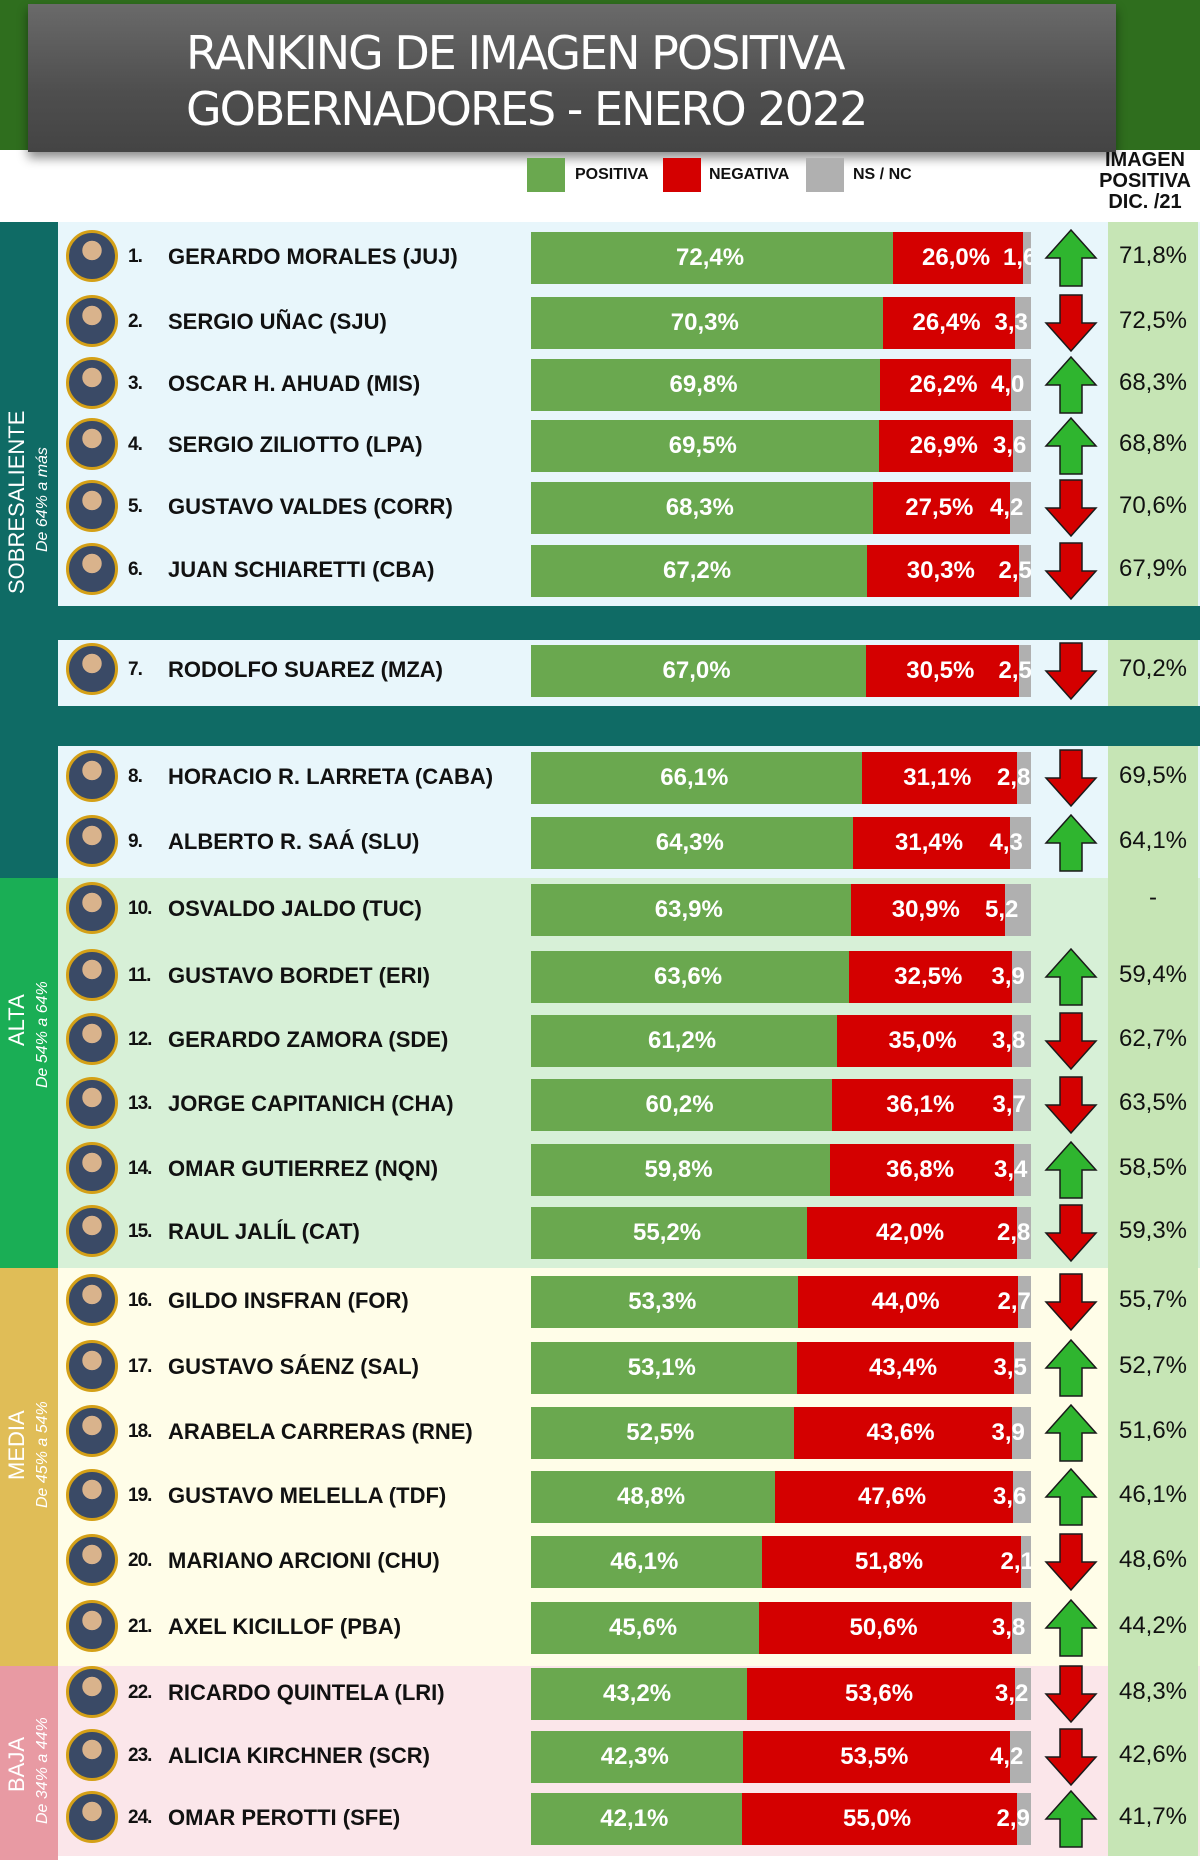 This screenshot has height=1860, width=1200. What do you see at coordinates (288, 1300) in the screenshot?
I see `governor-name: GILDO INSFRAN (FOR)` at bounding box center [288, 1300].